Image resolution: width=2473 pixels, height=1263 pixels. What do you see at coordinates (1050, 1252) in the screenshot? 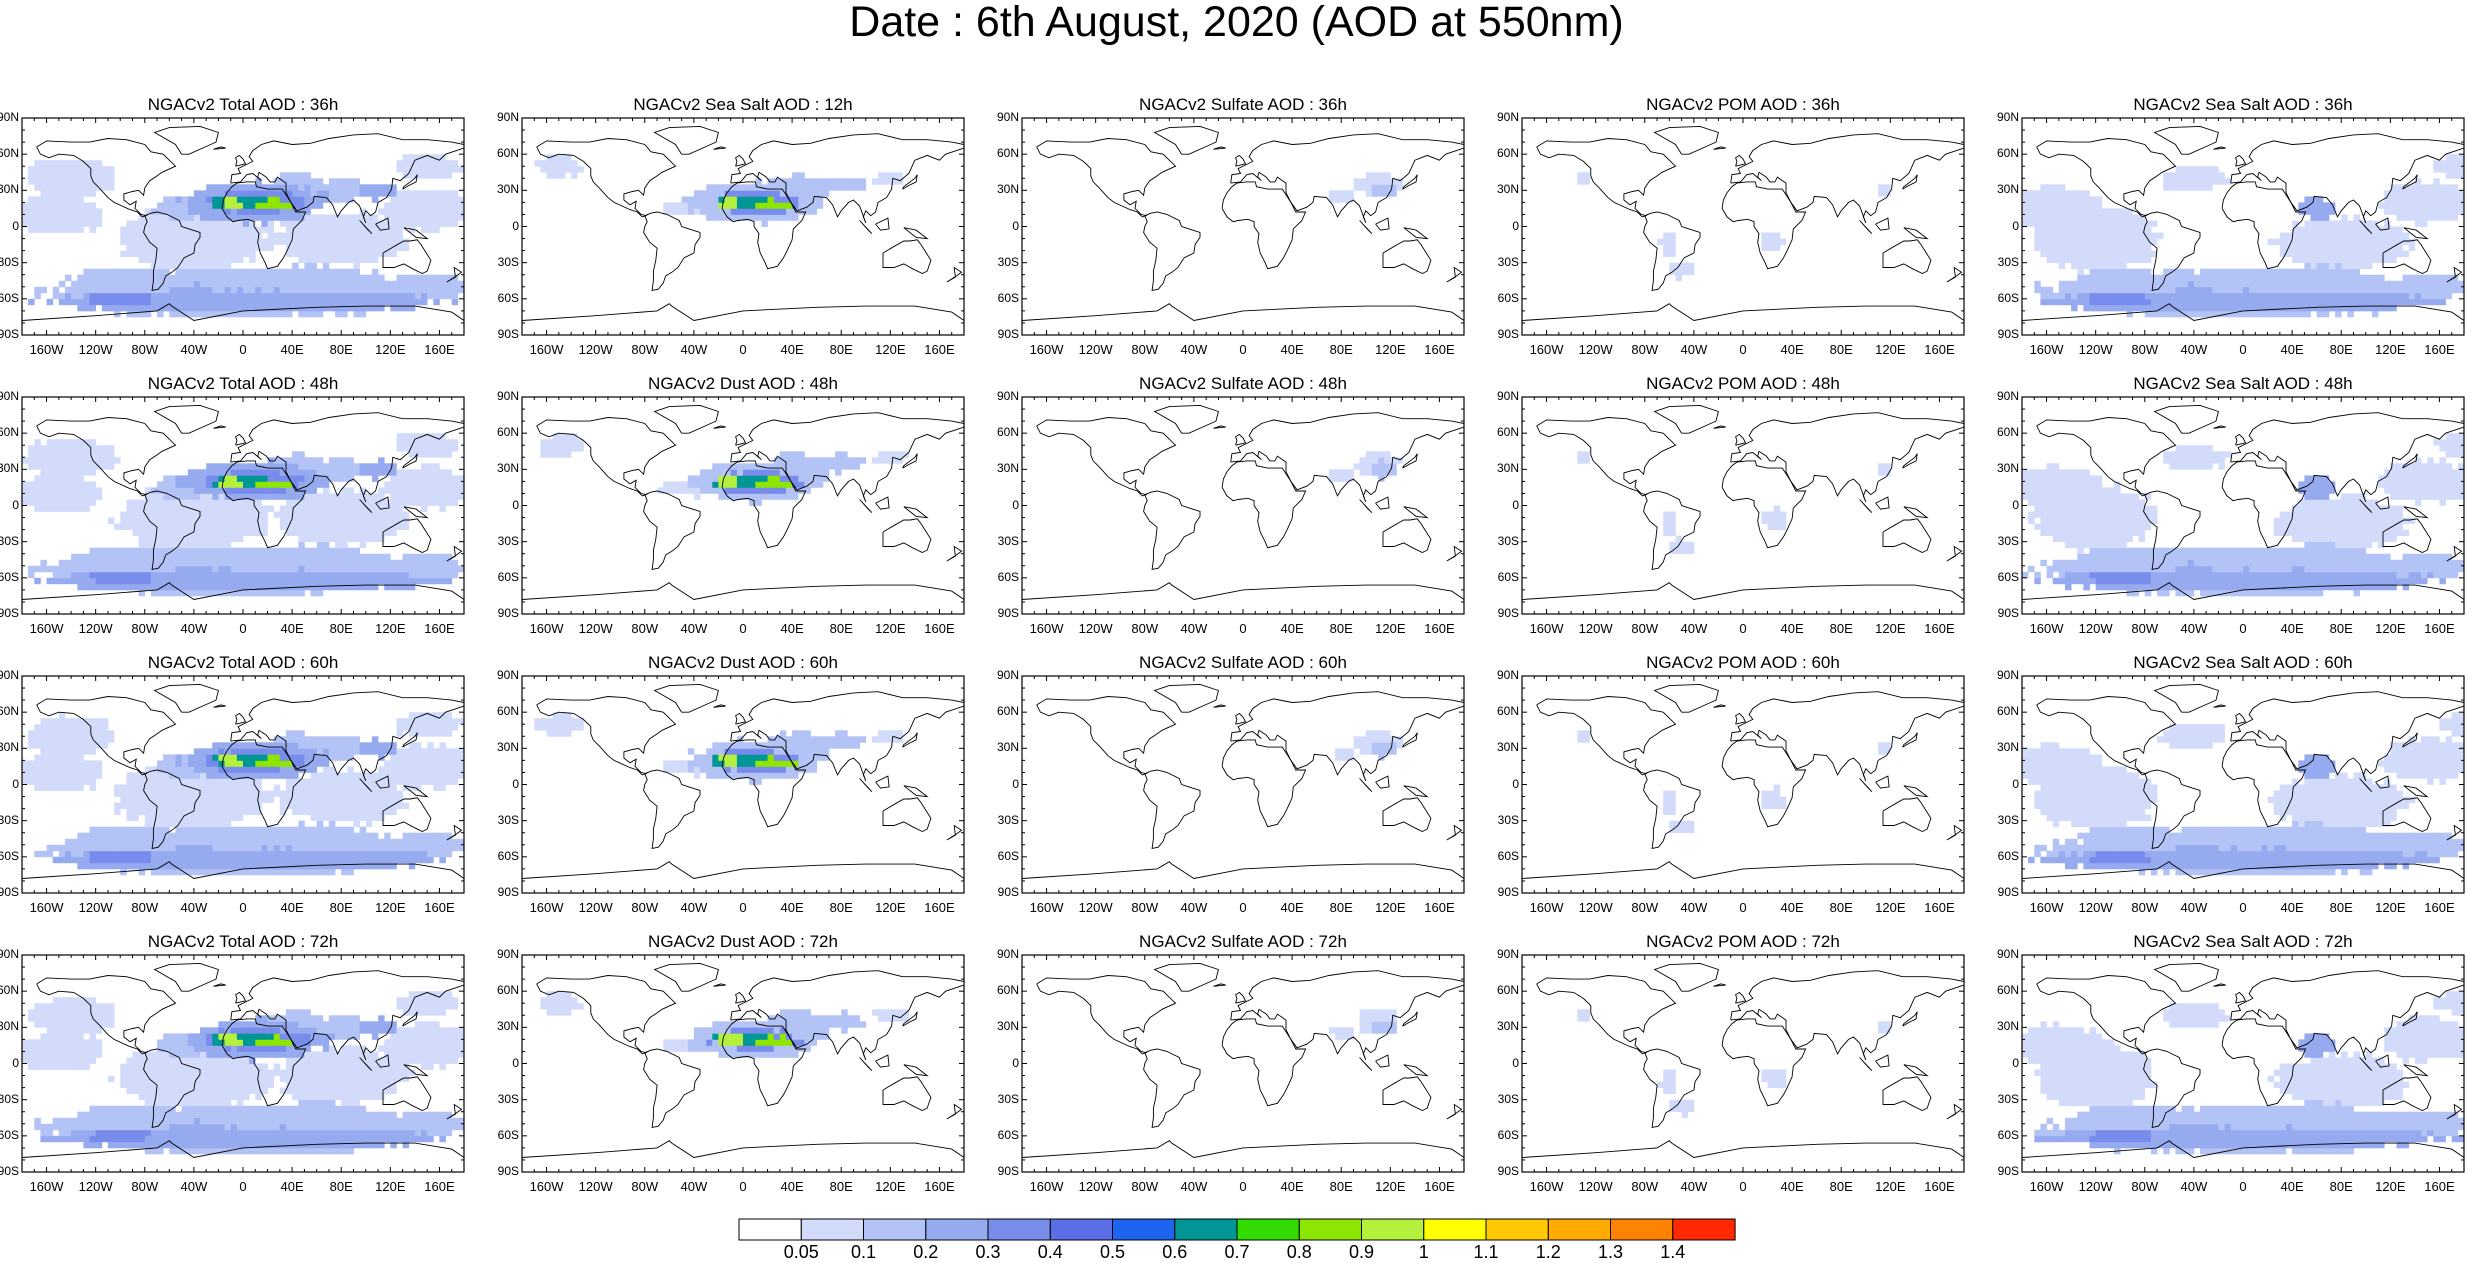
I see `colorbar-tick-label: 0.4` at bounding box center [1050, 1252].